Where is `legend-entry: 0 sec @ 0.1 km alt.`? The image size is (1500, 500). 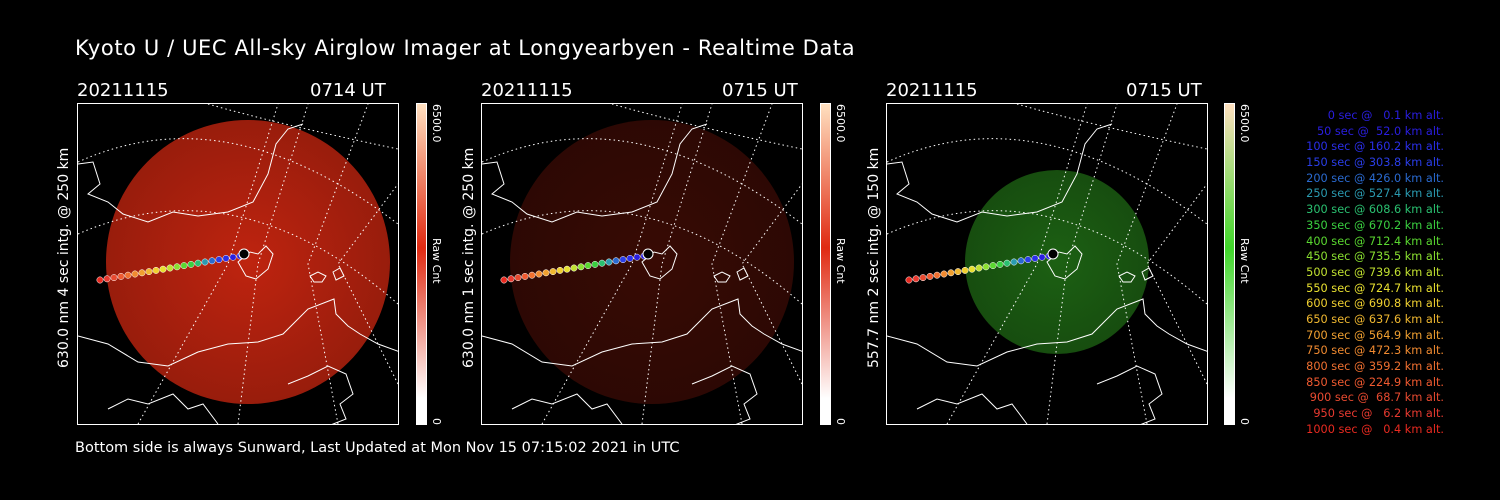 legend-entry: 0 sec @ 0.1 km alt. is located at coordinates (1385, 115).